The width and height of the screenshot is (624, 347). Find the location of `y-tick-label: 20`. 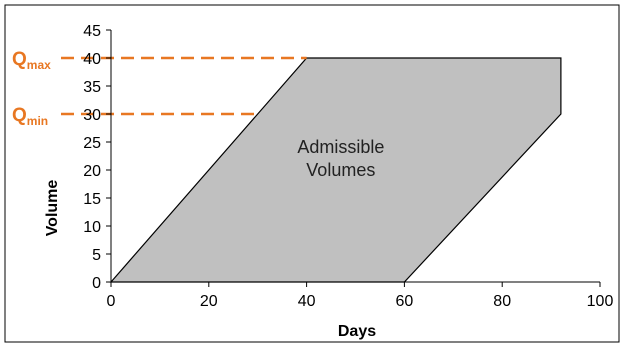

y-tick-label: 20 is located at coordinates (92, 171).